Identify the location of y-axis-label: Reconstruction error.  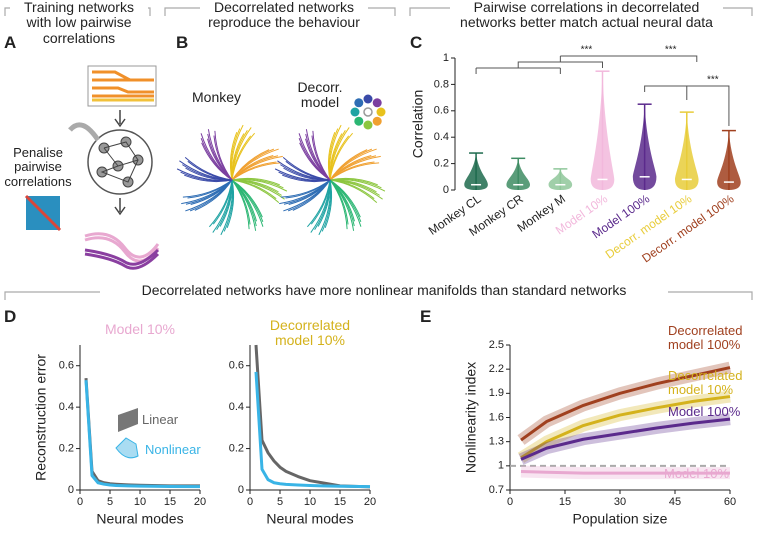
(41, 417).